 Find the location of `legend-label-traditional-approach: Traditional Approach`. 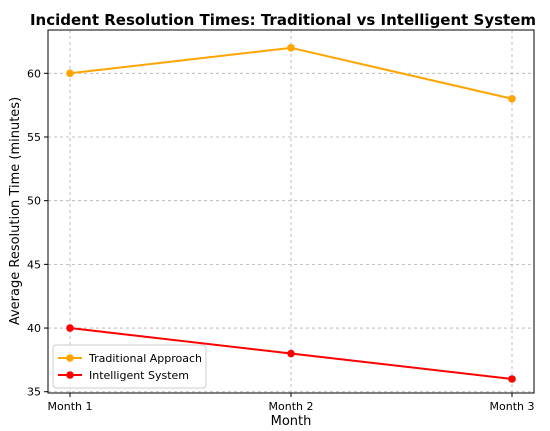

legend-label-traditional-approach: Traditional Approach is located at coordinates (145, 358).